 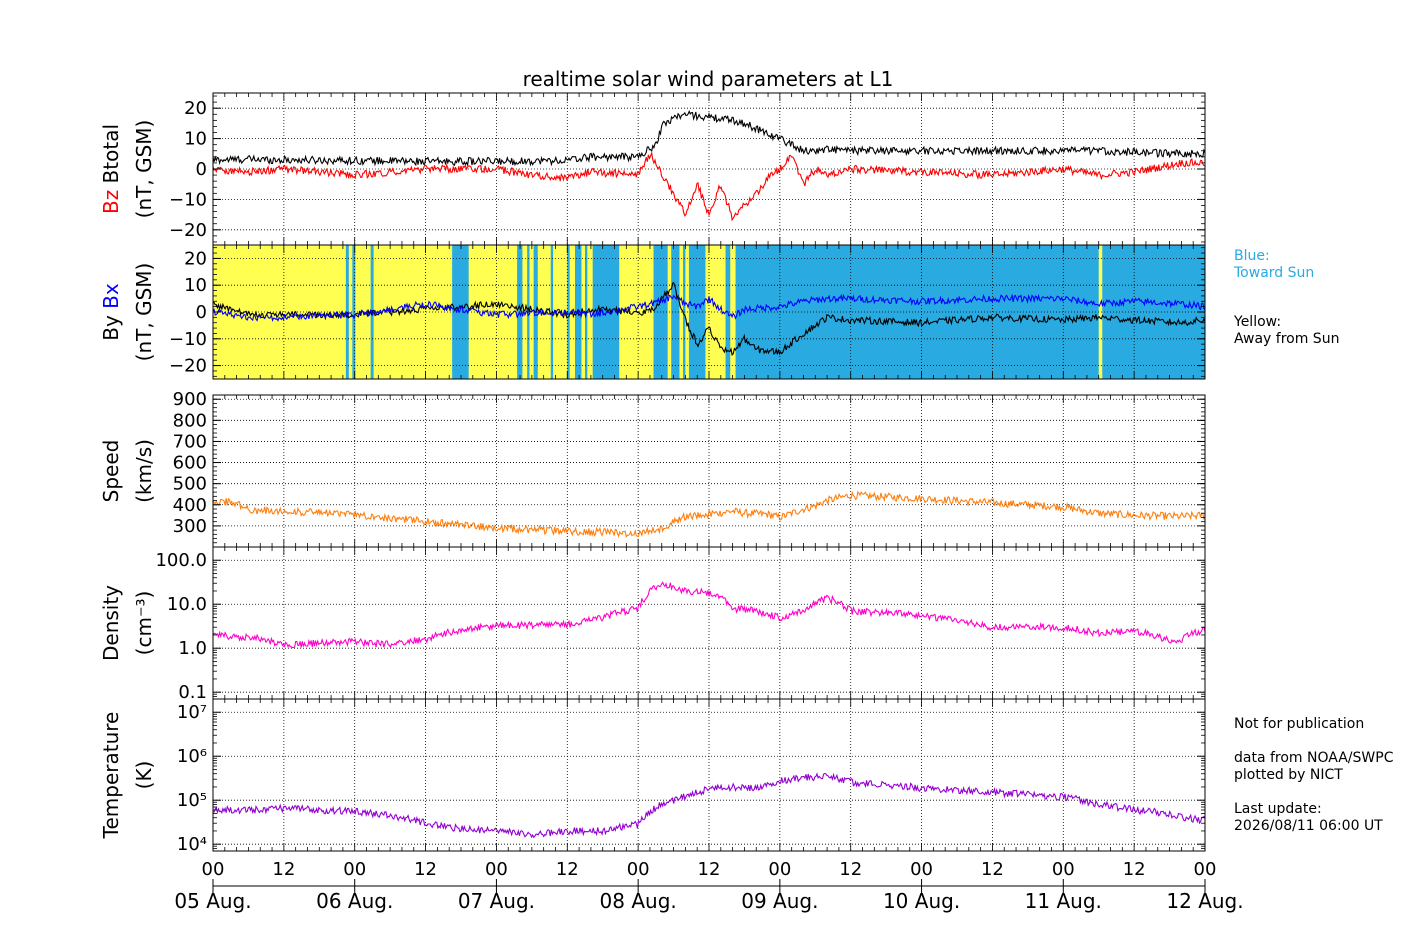 What do you see at coordinates (190, 399) in the screenshot?
I see `ytick-label: 900` at bounding box center [190, 399].